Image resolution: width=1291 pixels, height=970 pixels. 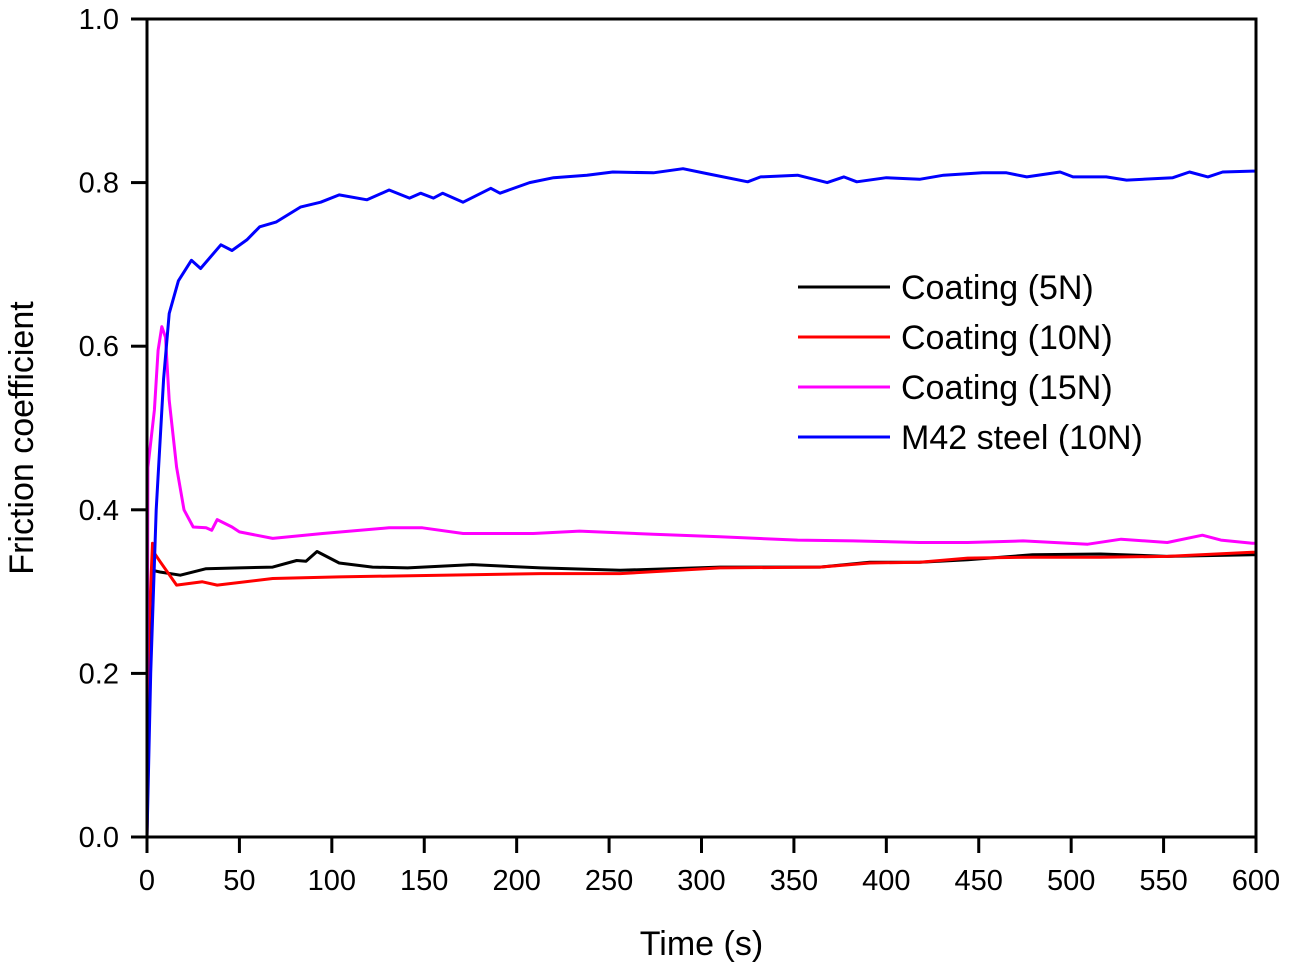 I want to click on y-tick-label: 0.2, so click(x=99, y=674).